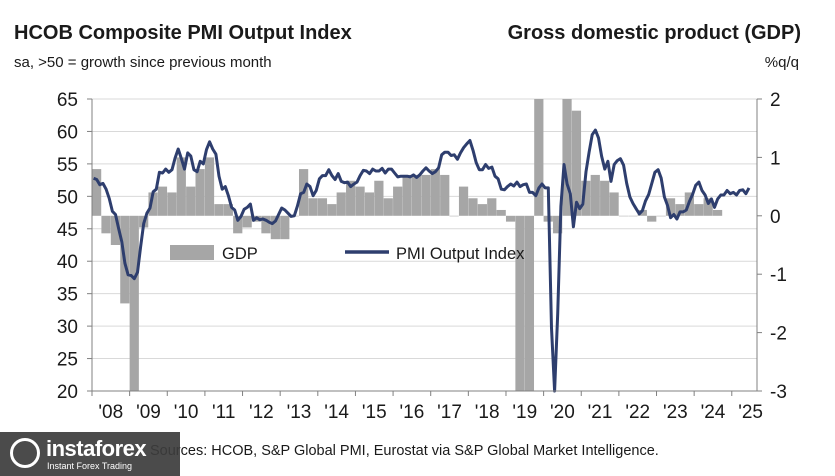 The height and width of the screenshot is (476, 835). What do you see at coordinates (637, 412) in the screenshot?
I see `x-axis-tick-label: '22` at bounding box center [637, 412].